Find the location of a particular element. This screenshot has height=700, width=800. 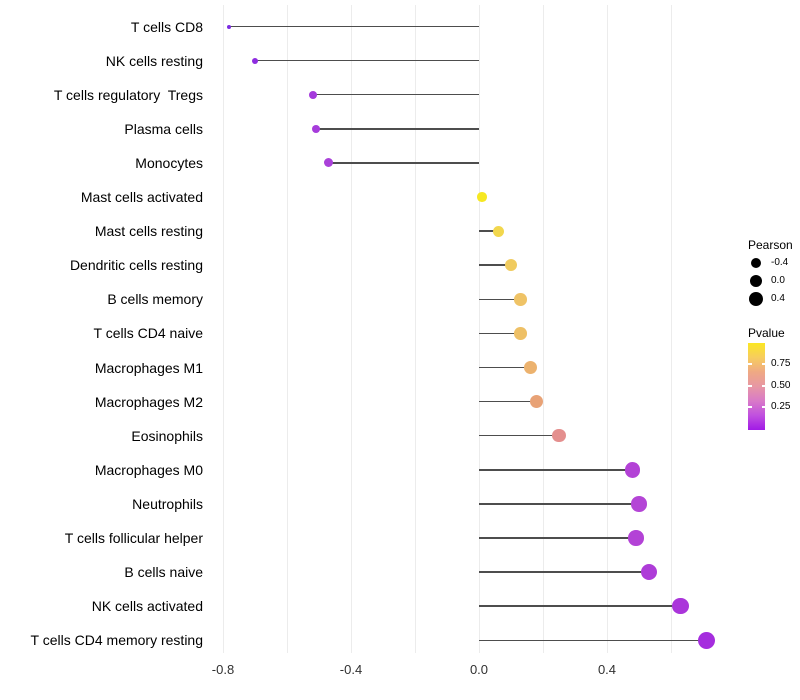

y-axis-label: B cells naive is located at coordinates (163, 572).